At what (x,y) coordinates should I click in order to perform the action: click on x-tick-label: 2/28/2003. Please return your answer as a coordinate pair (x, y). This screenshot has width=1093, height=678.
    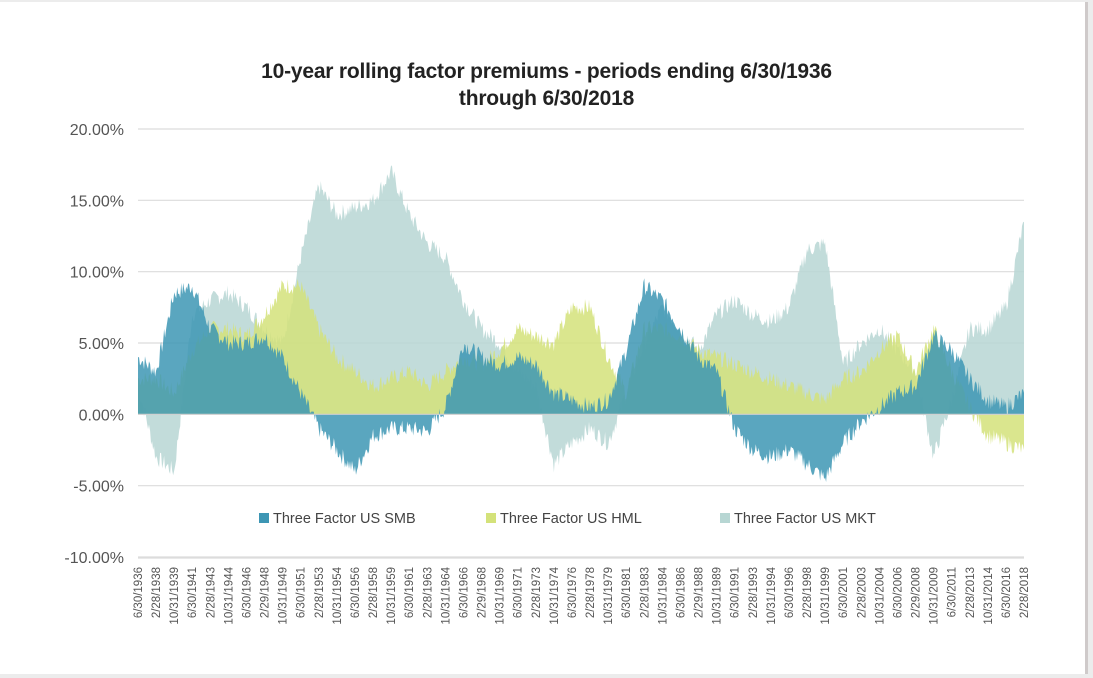
    Looking at the image, I should click on (862, 592).